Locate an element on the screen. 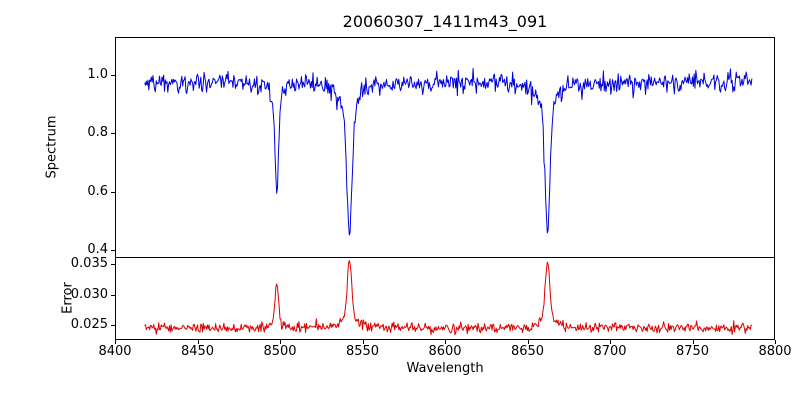 The height and width of the screenshot is (400, 800). xtick-label: 8800 is located at coordinates (775, 351).